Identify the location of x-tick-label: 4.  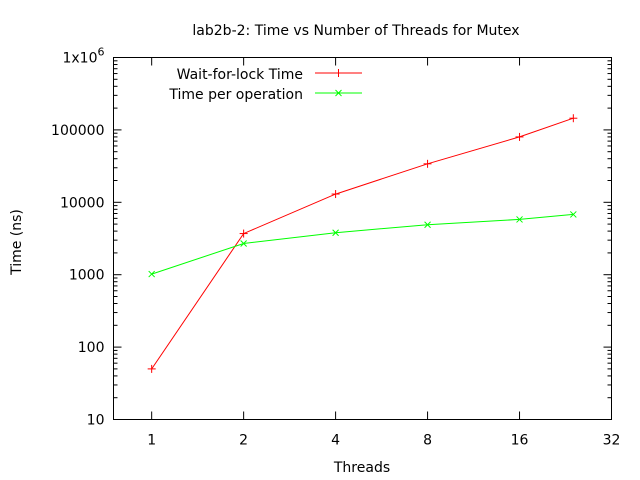
(335, 441).